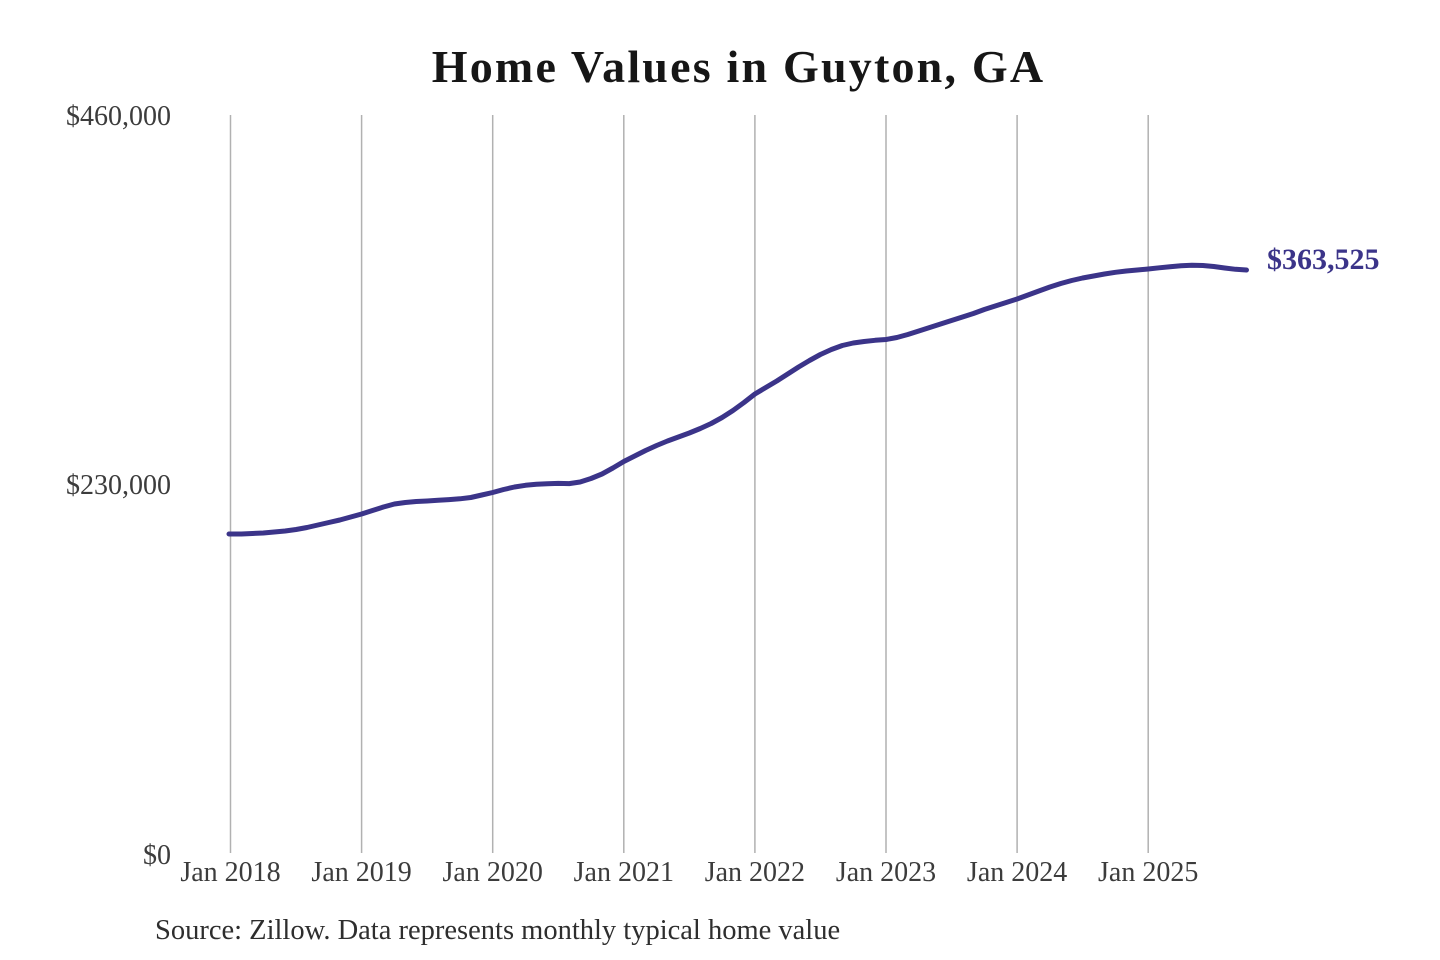 The height and width of the screenshot is (960, 1440). I want to click on svg-text: Jan 2021, so click(624, 872).